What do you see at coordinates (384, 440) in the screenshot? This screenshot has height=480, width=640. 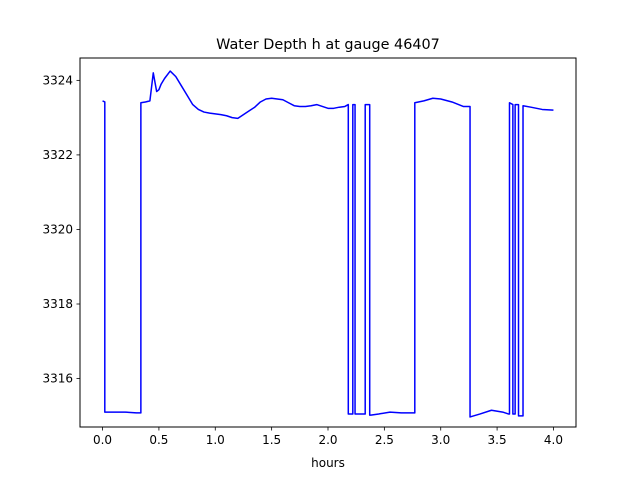 I see `x-tick-label: 2.5` at bounding box center [384, 440].